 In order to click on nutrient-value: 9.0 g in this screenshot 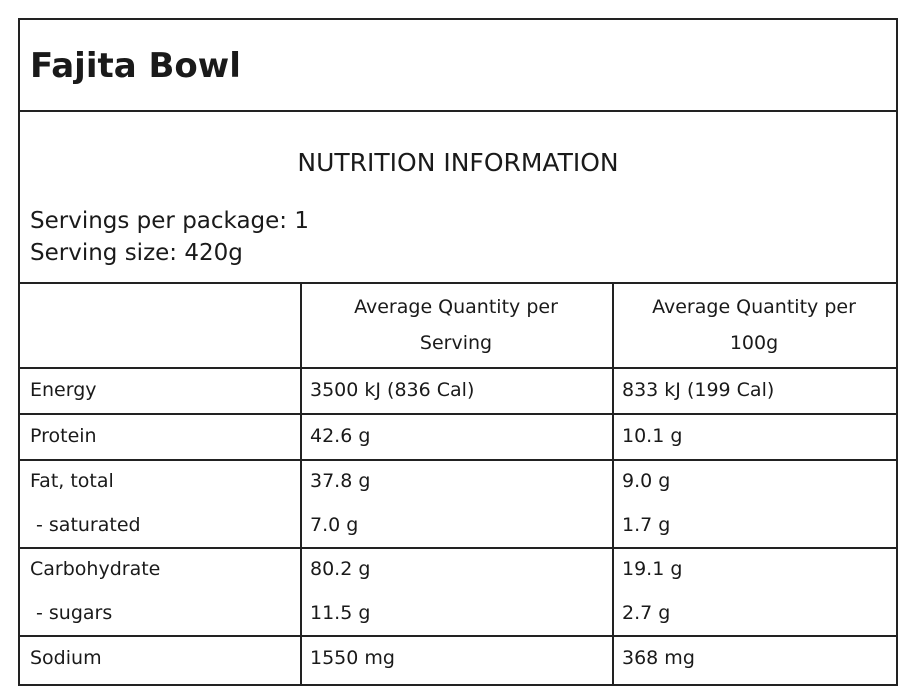, I will do `click(646, 481)`.